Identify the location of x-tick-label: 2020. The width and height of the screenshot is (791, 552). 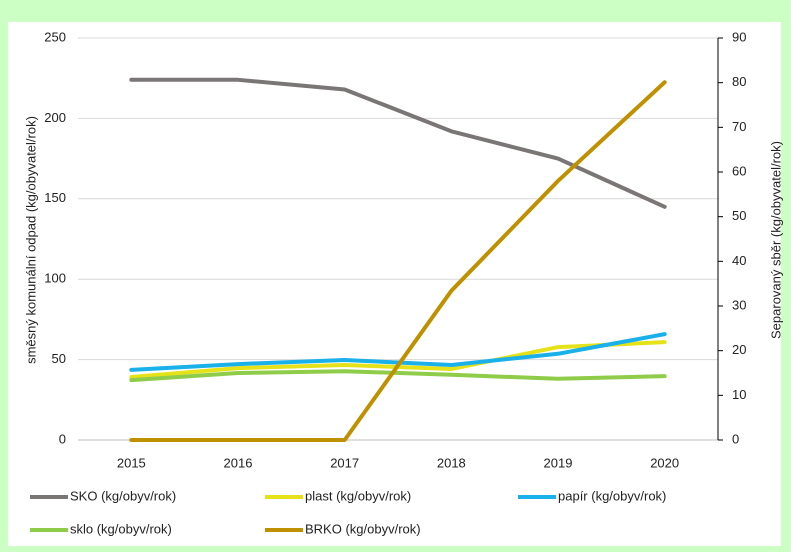
(664, 462).